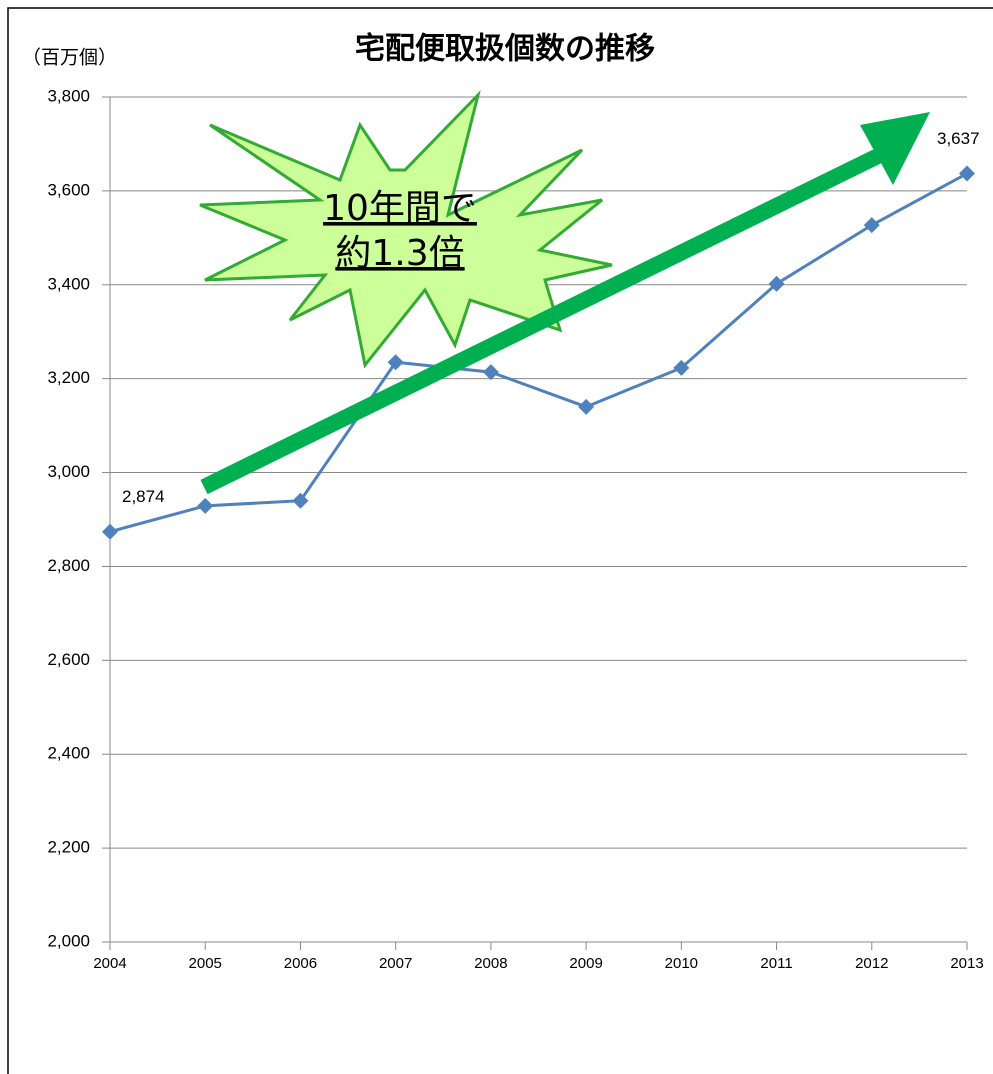 Image resolution: width=993 pixels, height=1074 pixels. Describe the element at coordinates (68, 95) in the screenshot. I see `y-tick-label: 3,800` at that location.